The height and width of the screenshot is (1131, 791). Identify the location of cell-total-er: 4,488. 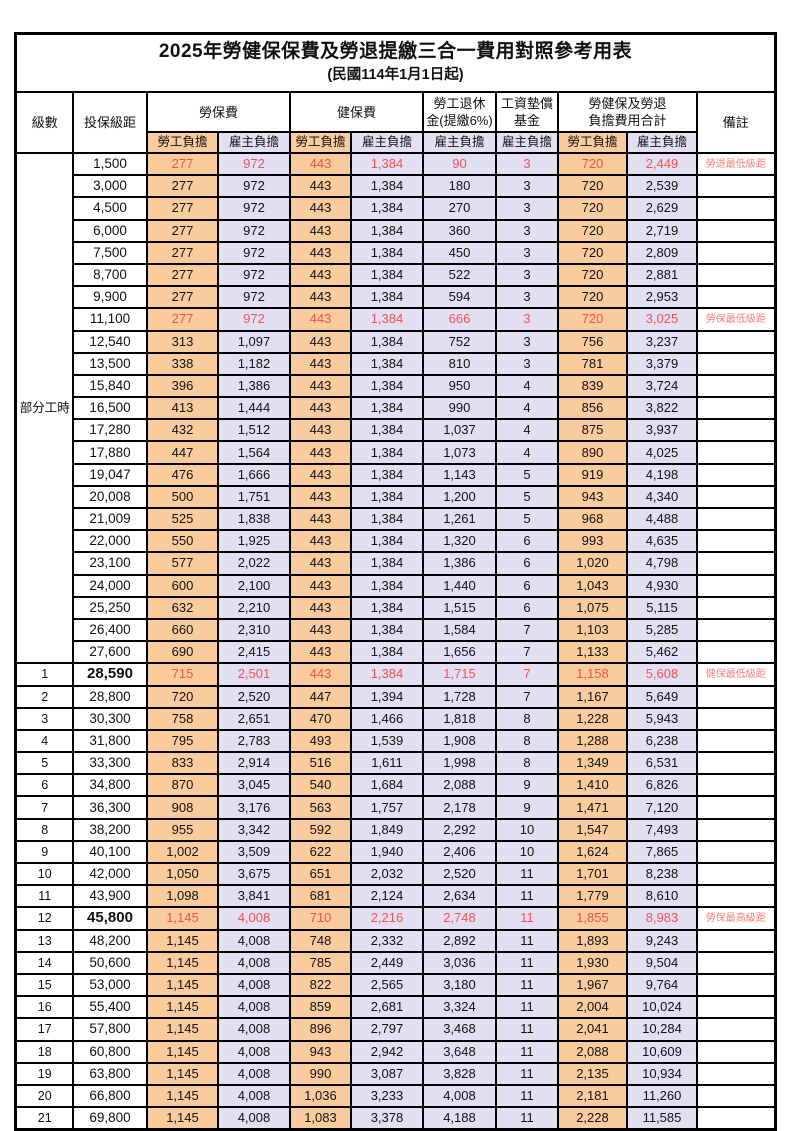
(661, 519).